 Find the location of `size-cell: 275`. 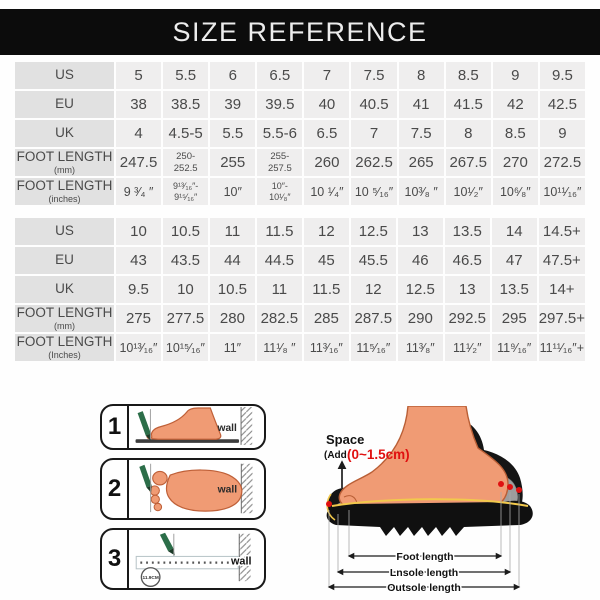

size-cell: 275 is located at coordinates (138, 318).